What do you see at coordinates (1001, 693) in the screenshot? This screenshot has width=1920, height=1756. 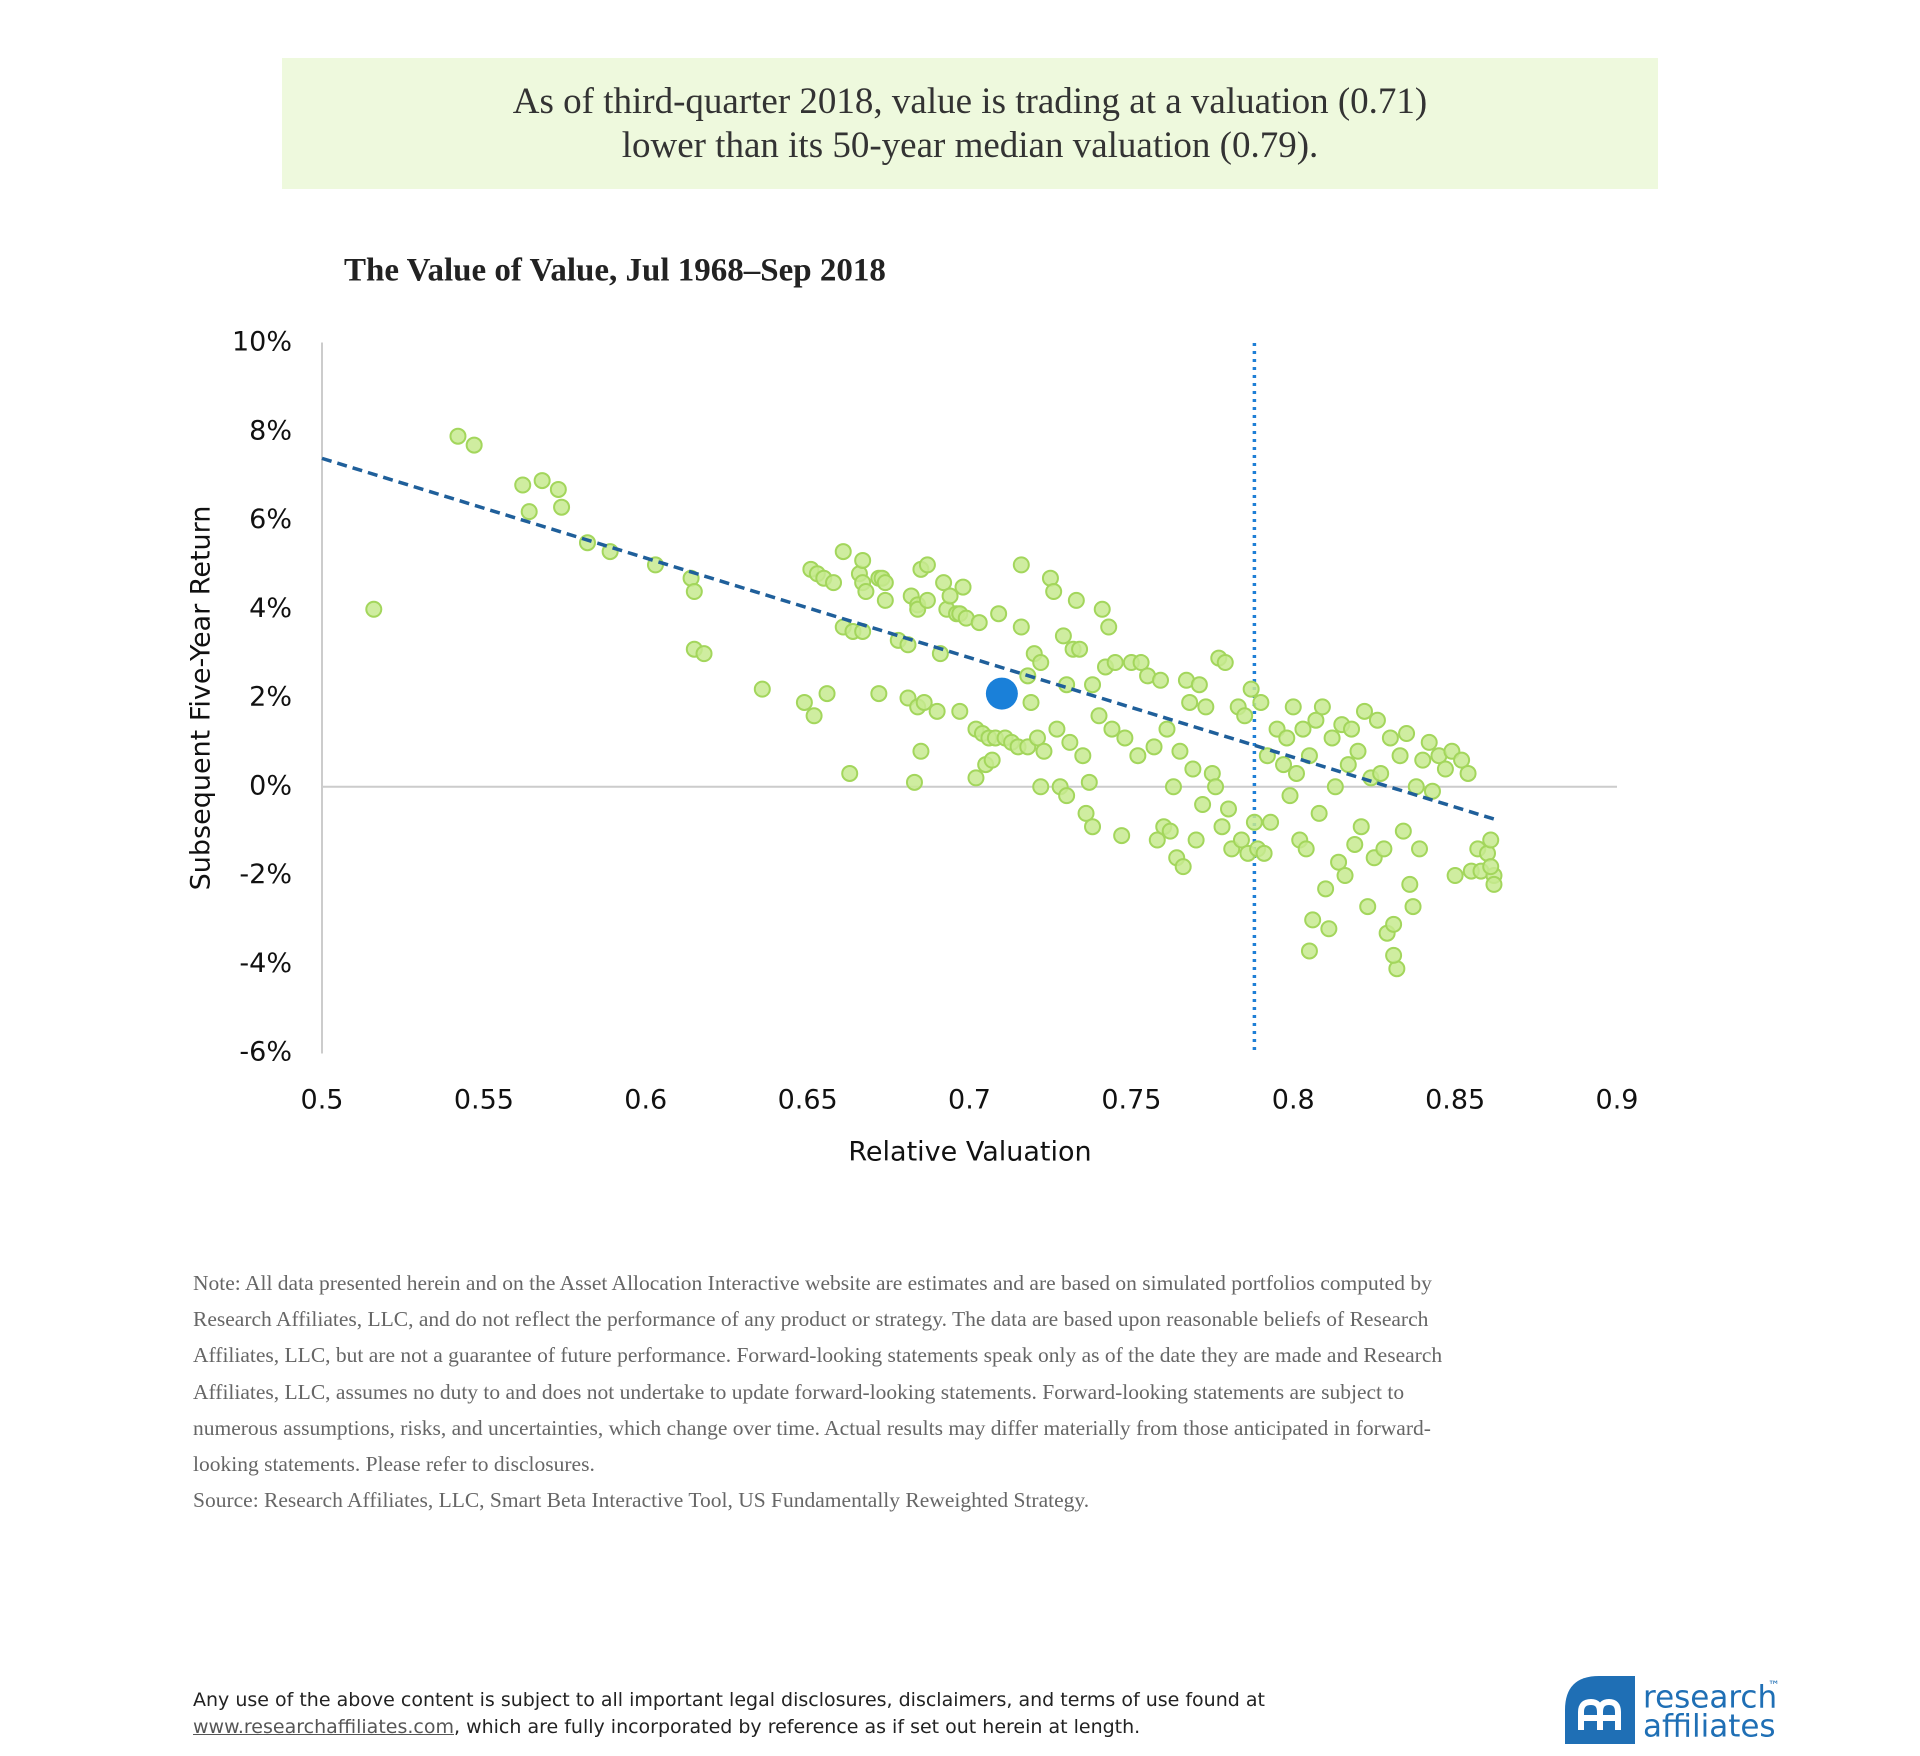 I see `current-point` at bounding box center [1001, 693].